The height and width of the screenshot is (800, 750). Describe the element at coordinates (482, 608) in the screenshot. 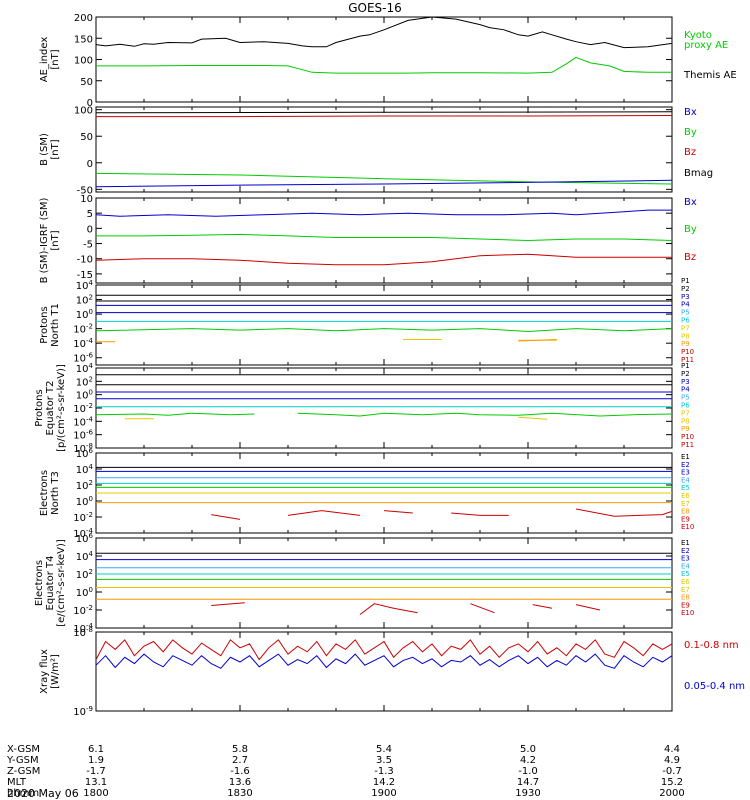

I see `electrons_t4-series-10-line` at that location.